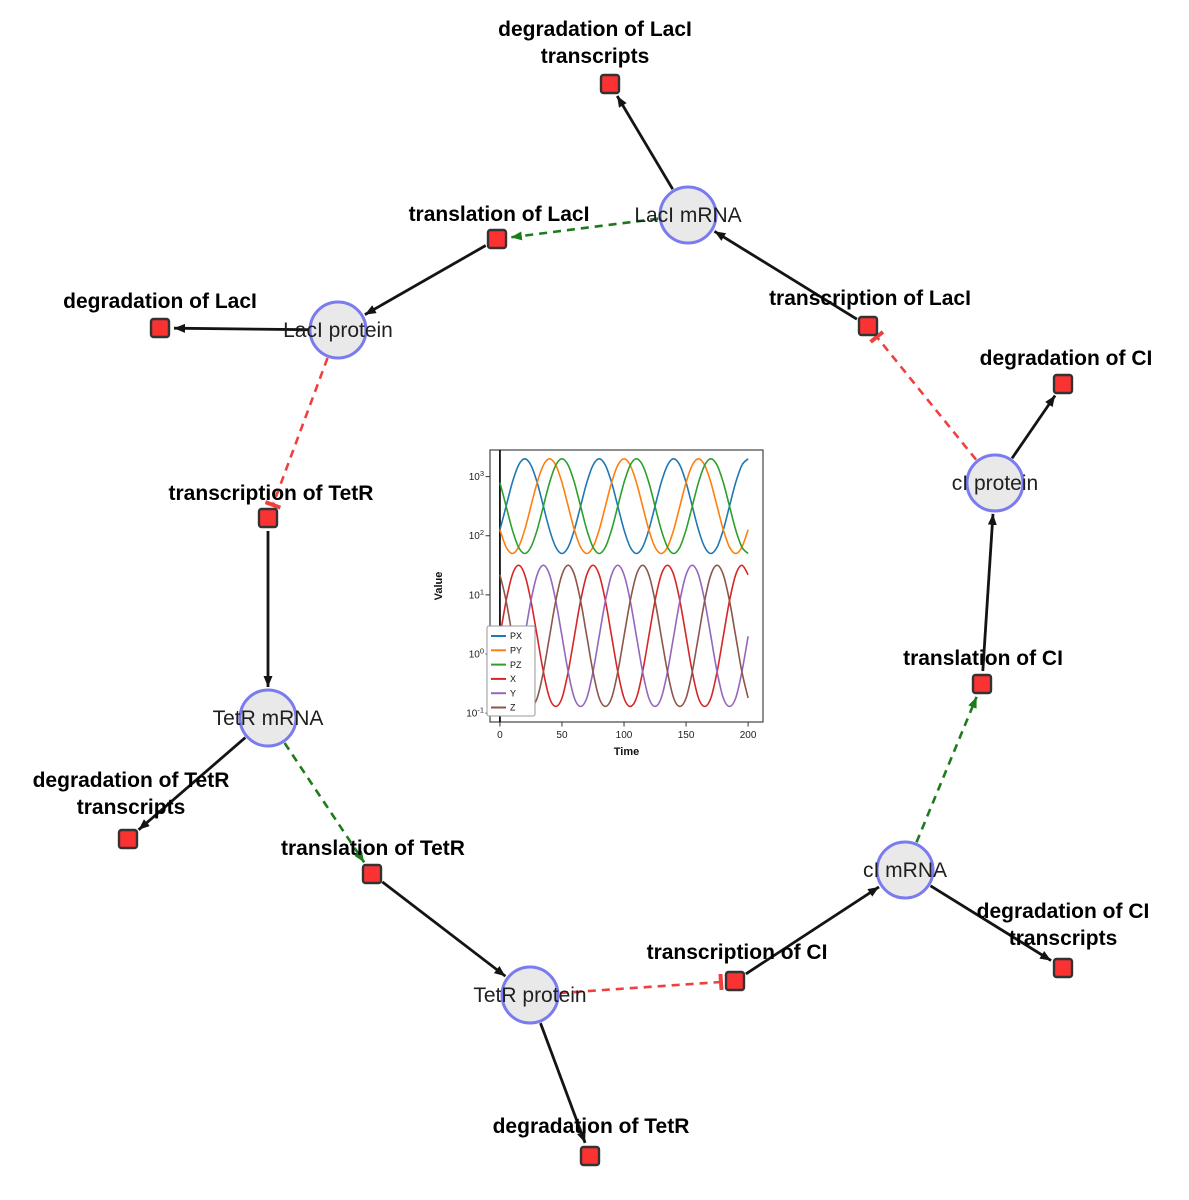  Describe the element at coordinates (868, 326) in the screenshot. I see `reaction-node-txn_laci` at that location.